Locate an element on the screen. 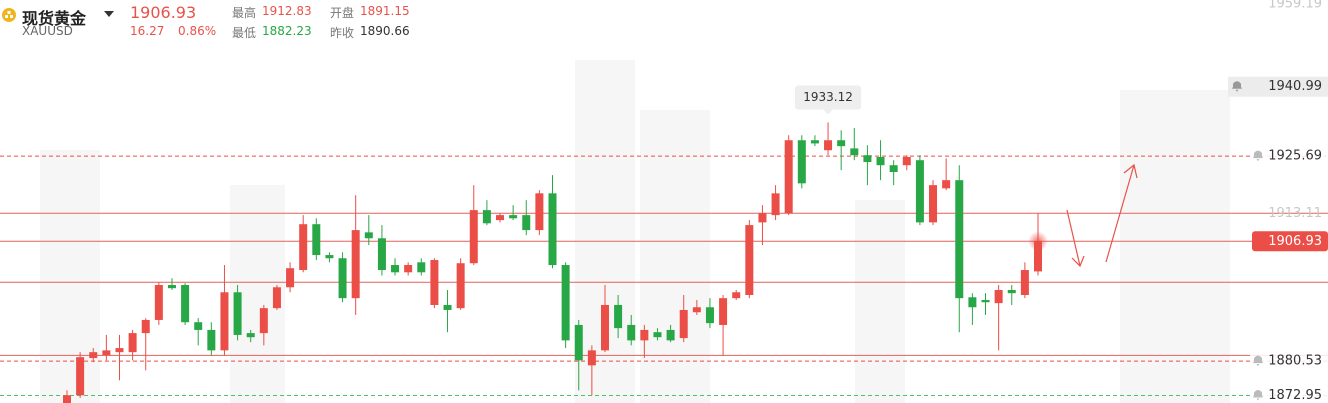  stat-value: 1890.66 is located at coordinates (385, 31).